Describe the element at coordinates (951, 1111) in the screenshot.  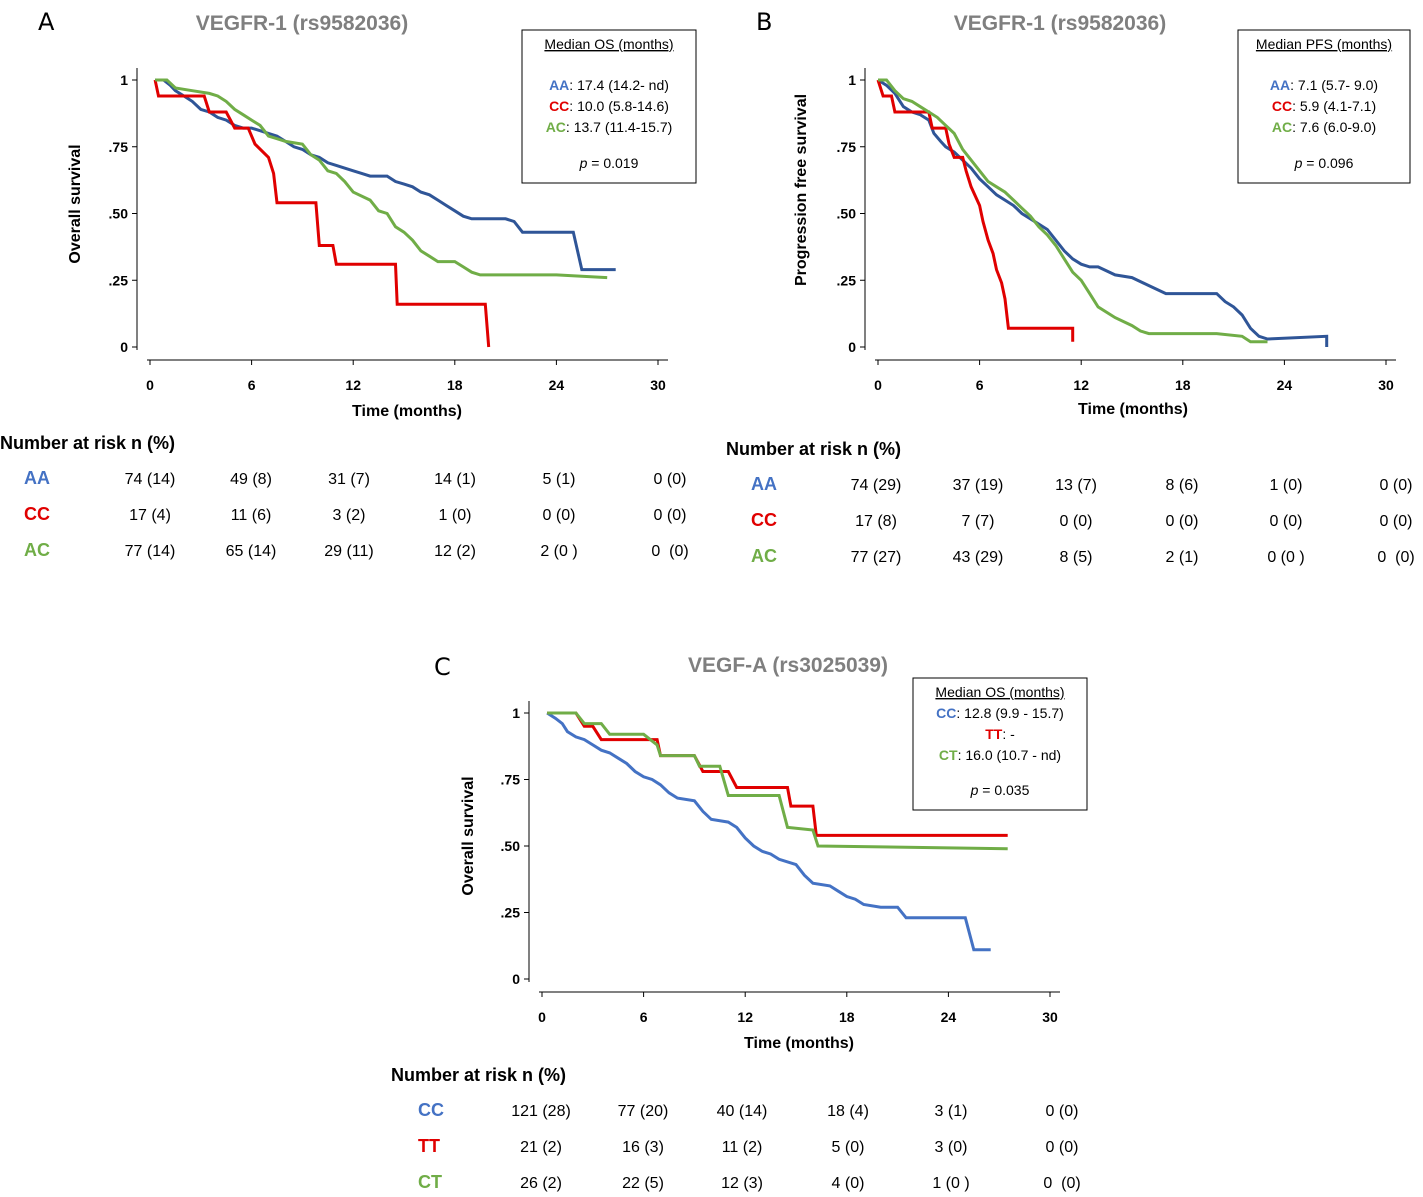
I see `risk-cell: 3 (1)` at that location.